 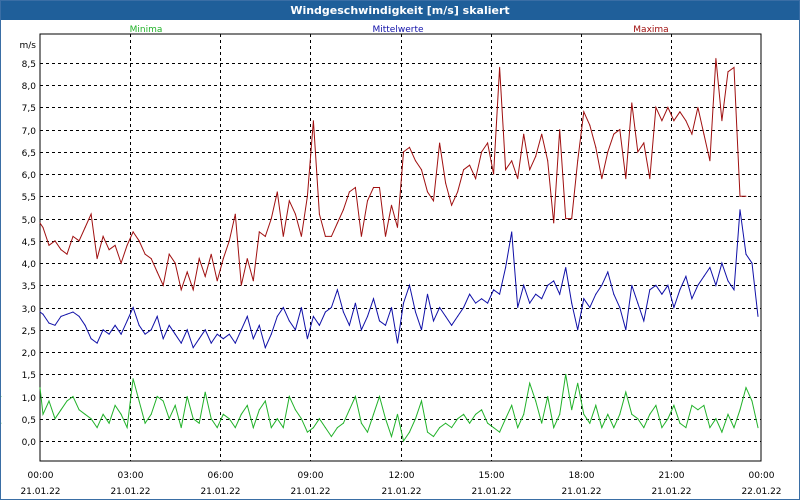 I want to click on y-tick-label: 2,0, so click(x=29, y=354).